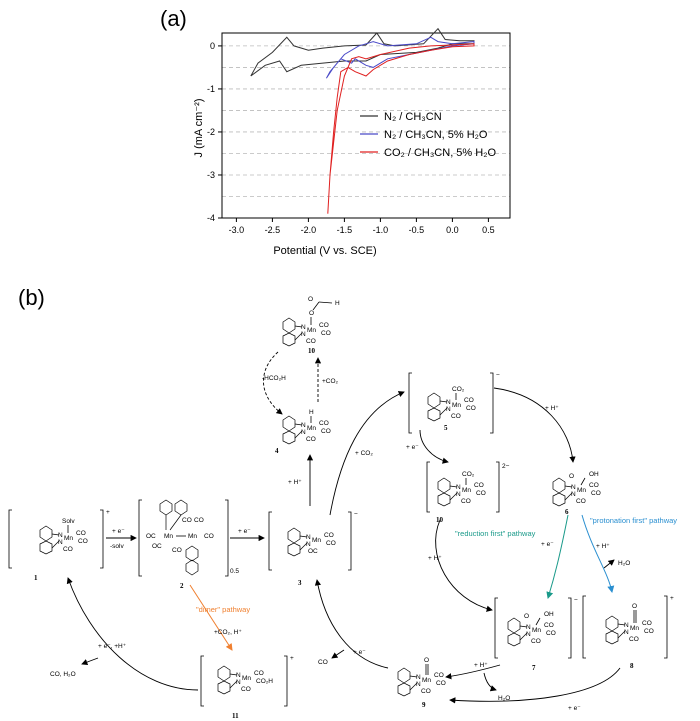 Image resolution: width=700 pixels, height=721 pixels. Describe the element at coordinates (199, 128) in the screenshot. I see `y-axis-label: J (mA cm⁻²)` at that location.